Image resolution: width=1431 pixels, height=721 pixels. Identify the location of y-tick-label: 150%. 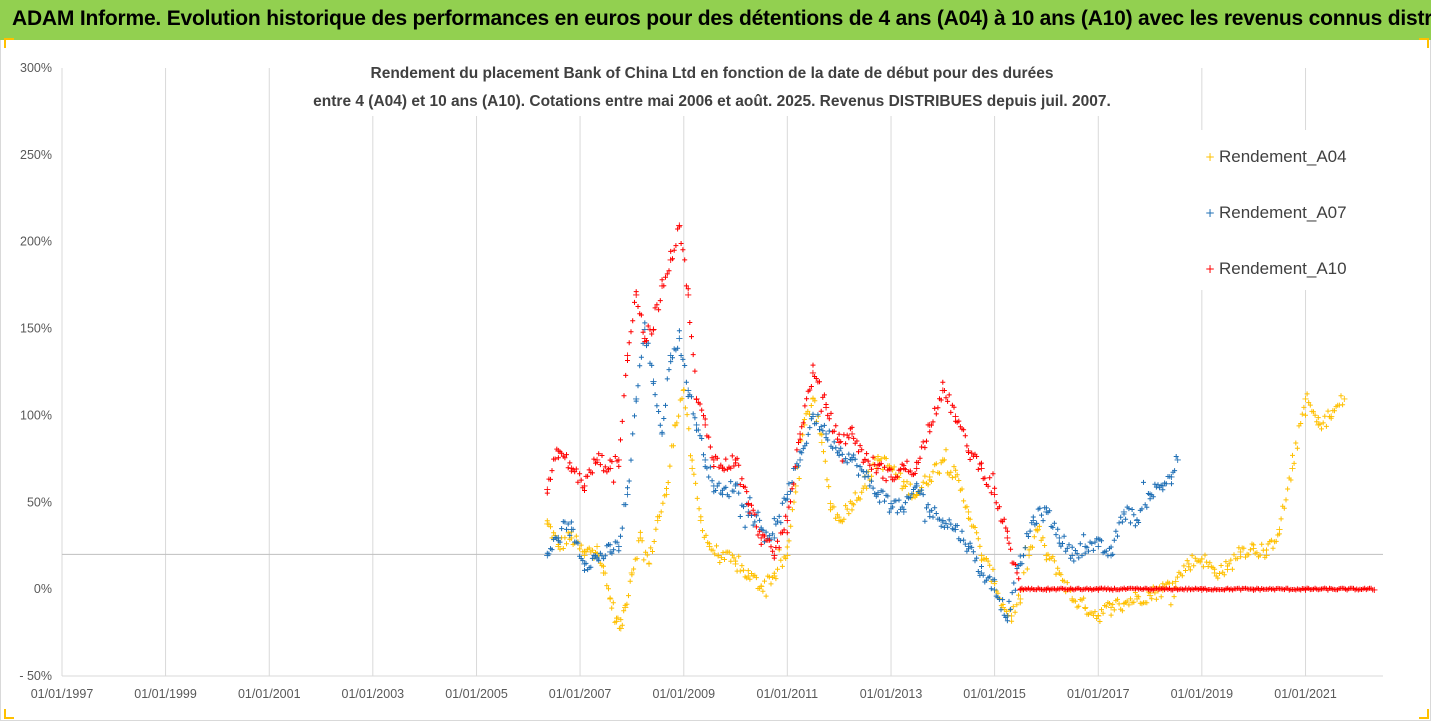
(36, 329).